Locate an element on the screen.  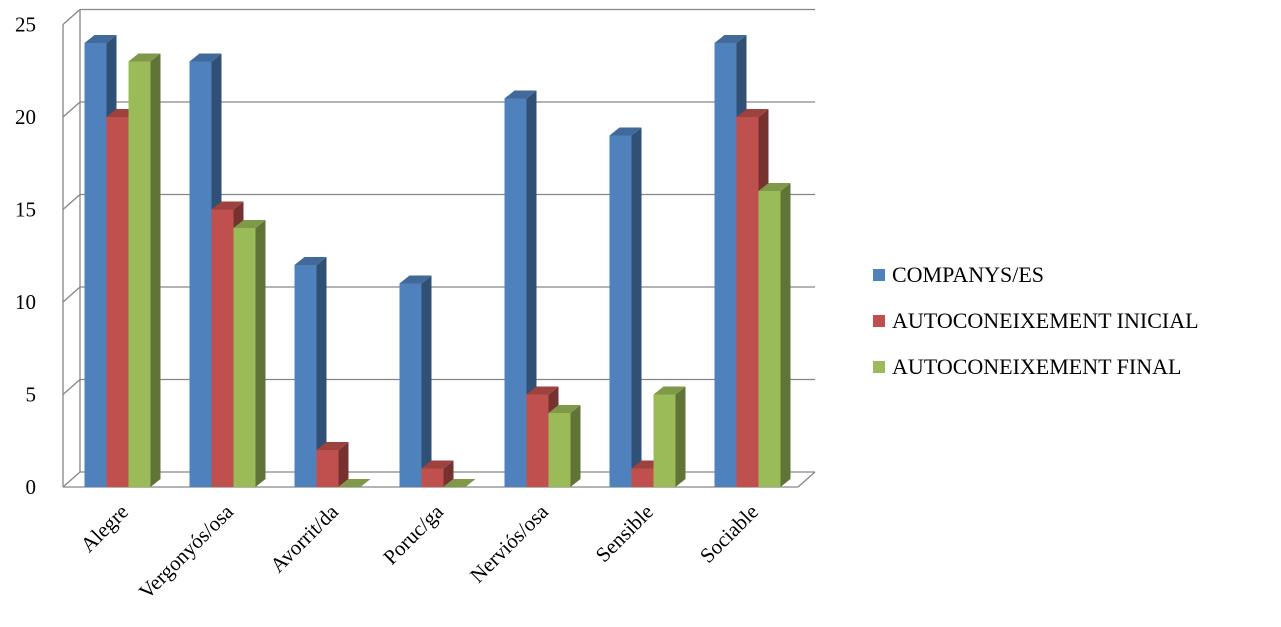
y-tick-label: 10 is located at coordinates (25, 302).